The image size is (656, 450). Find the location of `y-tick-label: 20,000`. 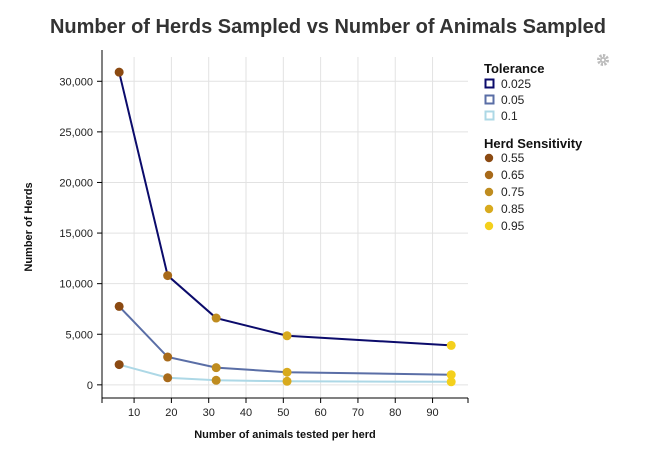

y-tick-label: 20,000 is located at coordinates (76, 183).